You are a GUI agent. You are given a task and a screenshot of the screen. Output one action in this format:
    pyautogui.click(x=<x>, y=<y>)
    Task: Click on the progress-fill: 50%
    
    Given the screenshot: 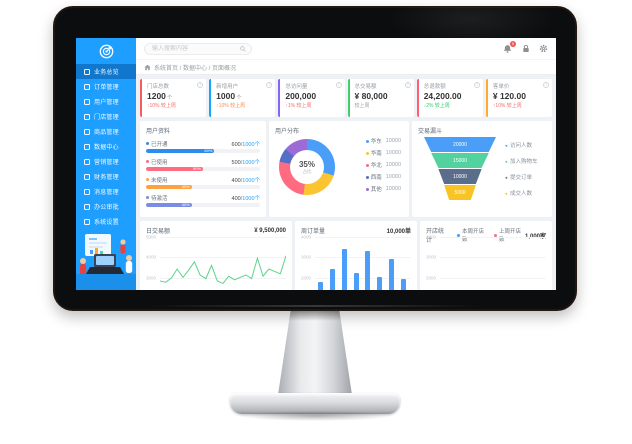 What is the action you would take?
    pyautogui.click(x=174, y=169)
    